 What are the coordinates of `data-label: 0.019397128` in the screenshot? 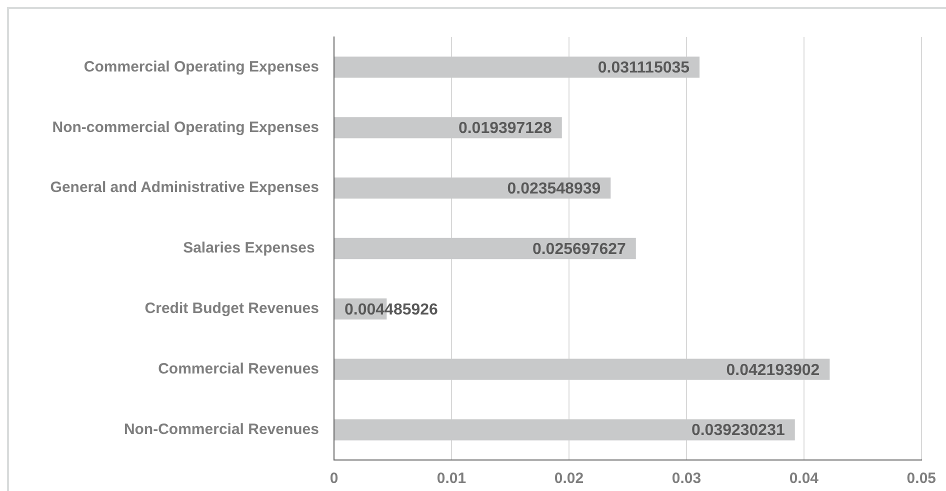 It's located at (505, 129).